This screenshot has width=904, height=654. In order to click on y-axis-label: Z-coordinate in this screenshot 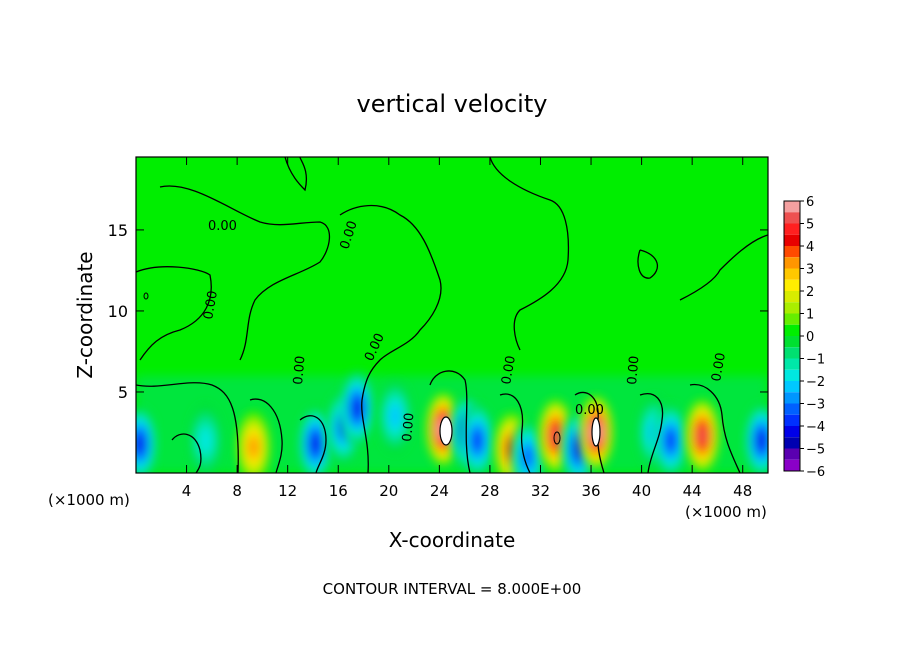, I will do `click(85, 314)`.